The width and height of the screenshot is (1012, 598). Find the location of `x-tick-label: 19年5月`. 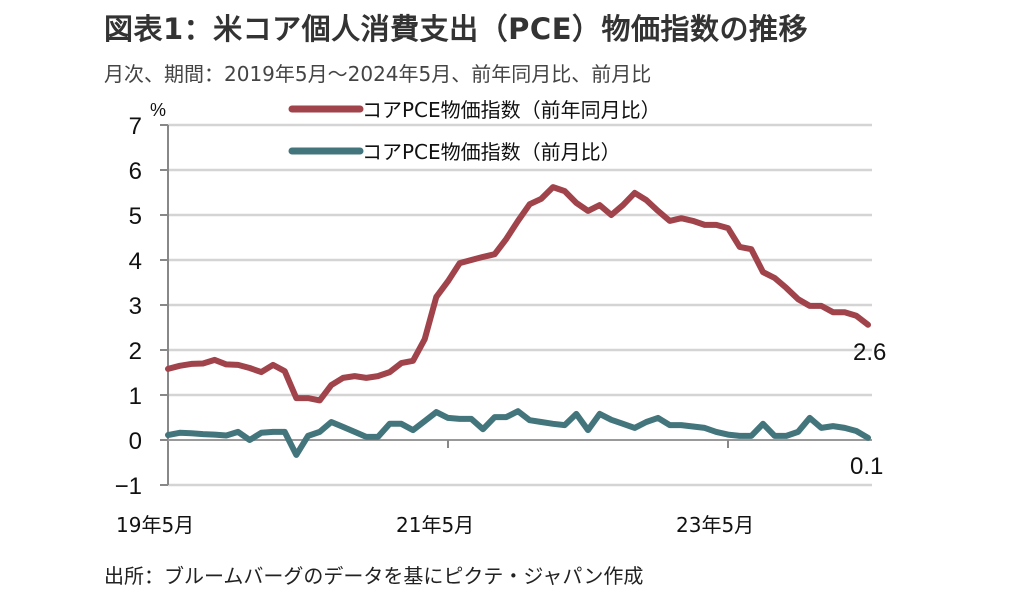

x-tick-label: 19年5月 is located at coordinates (155, 525).